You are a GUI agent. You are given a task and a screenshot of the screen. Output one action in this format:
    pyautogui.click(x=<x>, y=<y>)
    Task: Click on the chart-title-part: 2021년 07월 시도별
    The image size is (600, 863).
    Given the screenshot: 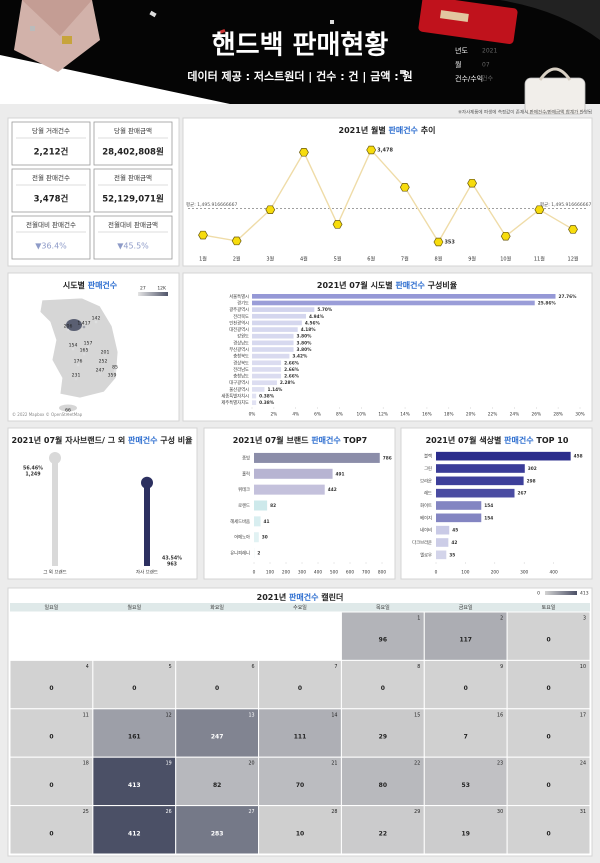 What is the action you would take?
    pyautogui.click(x=356, y=285)
    